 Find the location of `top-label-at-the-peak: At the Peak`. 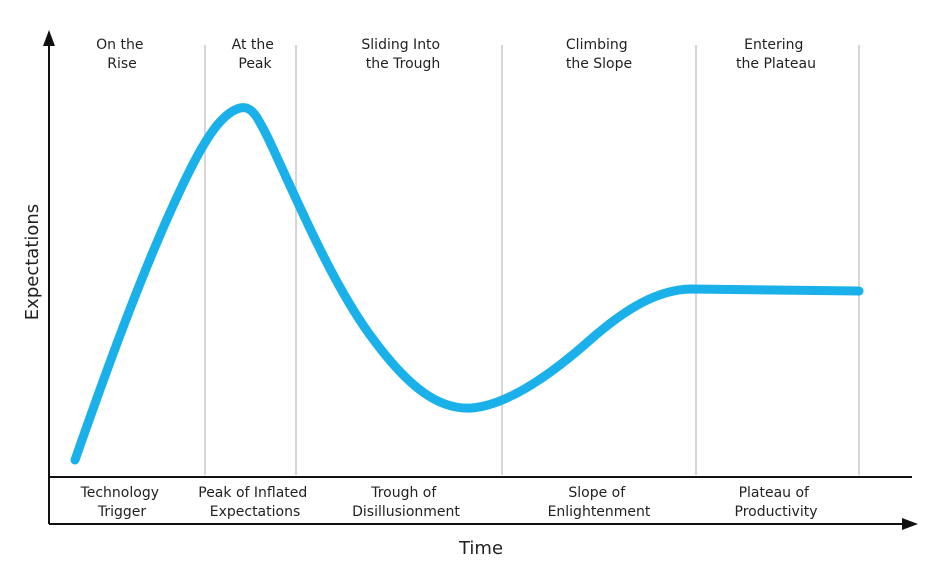

top-label-at-the-peak: At the Peak is located at coordinates (255, 54).